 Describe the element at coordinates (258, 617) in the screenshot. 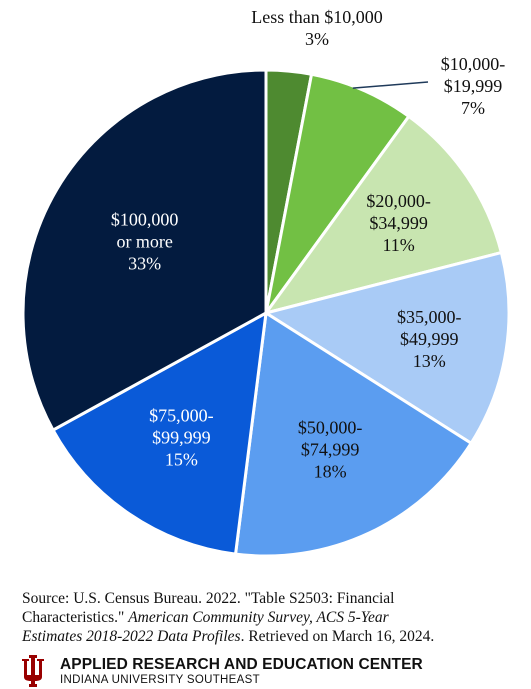

I see `source-line-2-italic: American Community Survey, ACS 5-Year` at that location.